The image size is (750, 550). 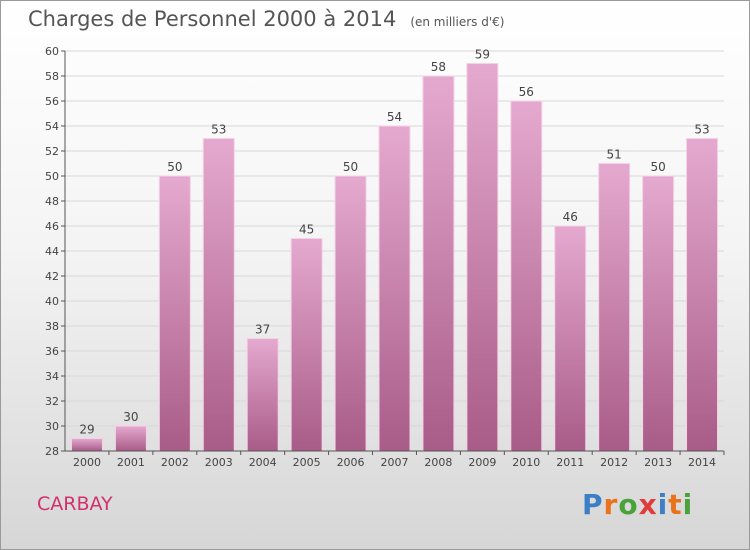 I want to click on x-tick-label: 2001, so click(x=131, y=462).